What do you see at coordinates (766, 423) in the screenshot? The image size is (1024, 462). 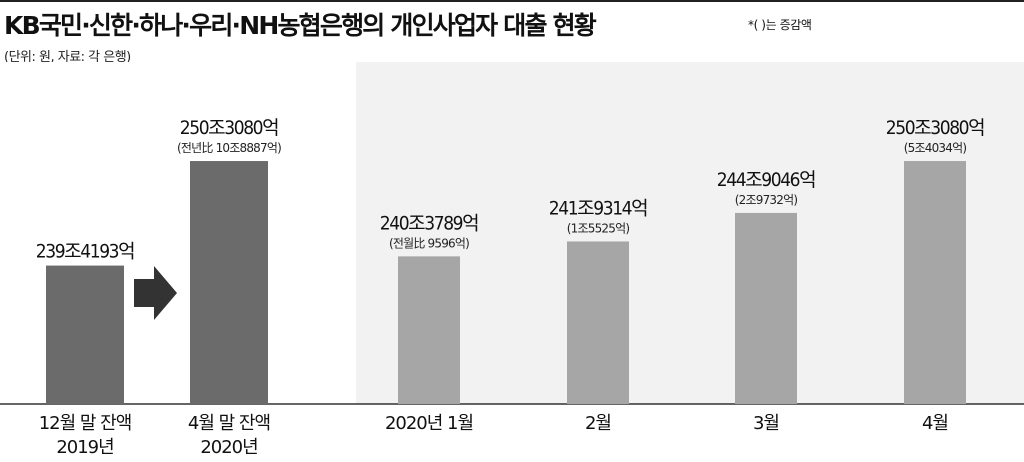 I see `category-label: 3월` at bounding box center [766, 423].